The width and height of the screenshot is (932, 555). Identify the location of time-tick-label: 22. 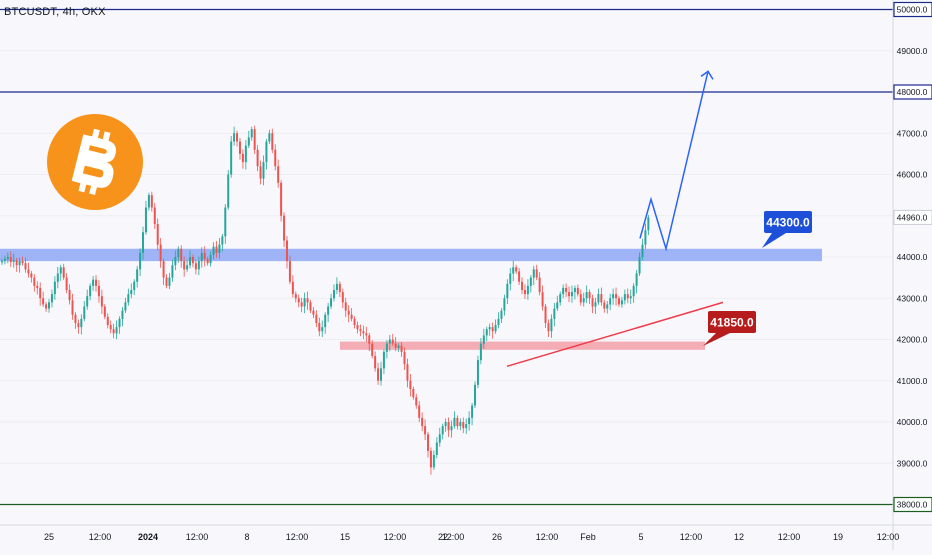
(443, 537).